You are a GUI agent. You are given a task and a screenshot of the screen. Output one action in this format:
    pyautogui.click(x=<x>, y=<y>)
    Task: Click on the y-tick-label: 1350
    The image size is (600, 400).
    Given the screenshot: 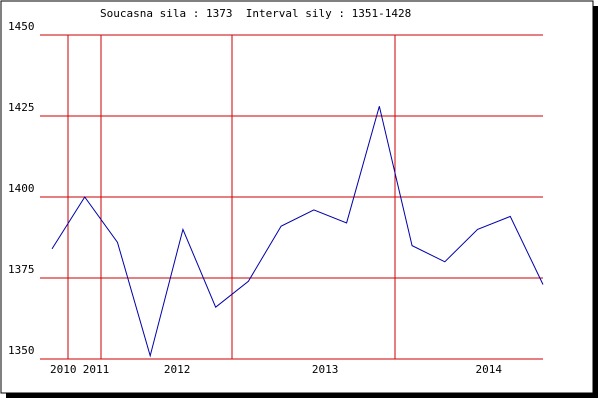 What is the action you would take?
    pyautogui.click(x=21, y=350)
    